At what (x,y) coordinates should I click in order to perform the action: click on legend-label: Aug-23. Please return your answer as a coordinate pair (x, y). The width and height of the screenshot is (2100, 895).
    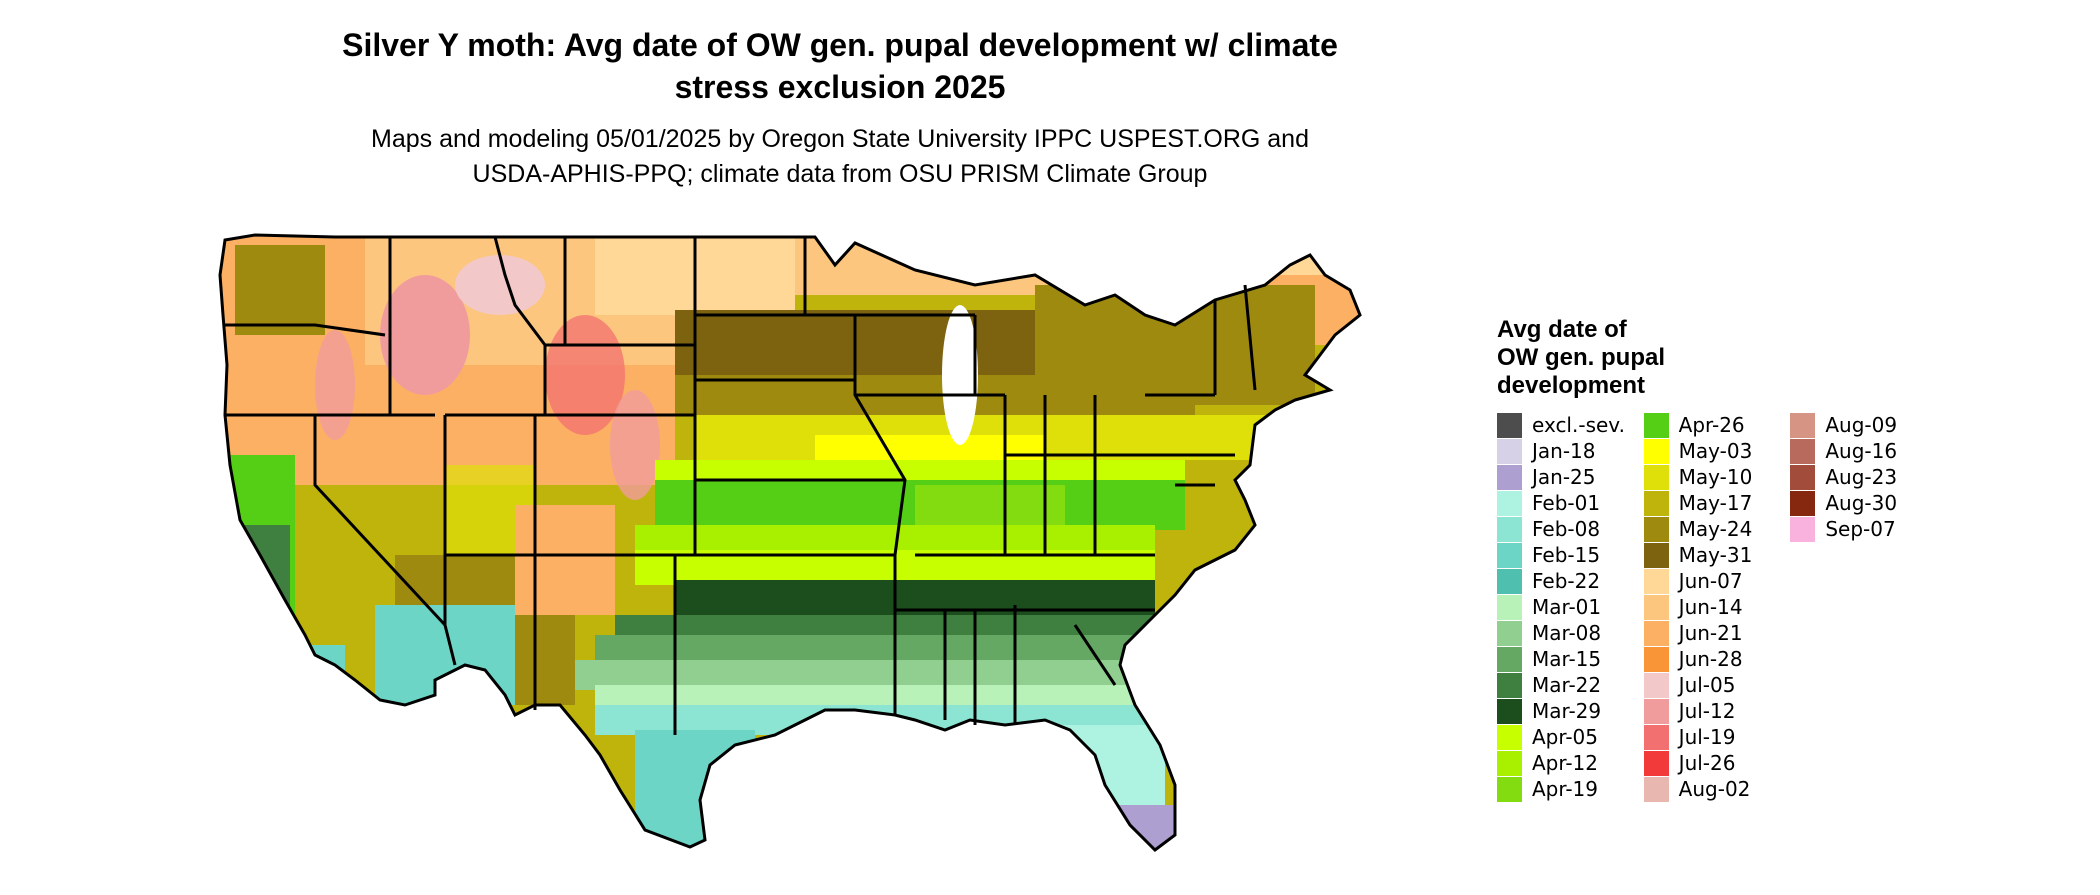
    Looking at the image, I should click on (1861, 477).